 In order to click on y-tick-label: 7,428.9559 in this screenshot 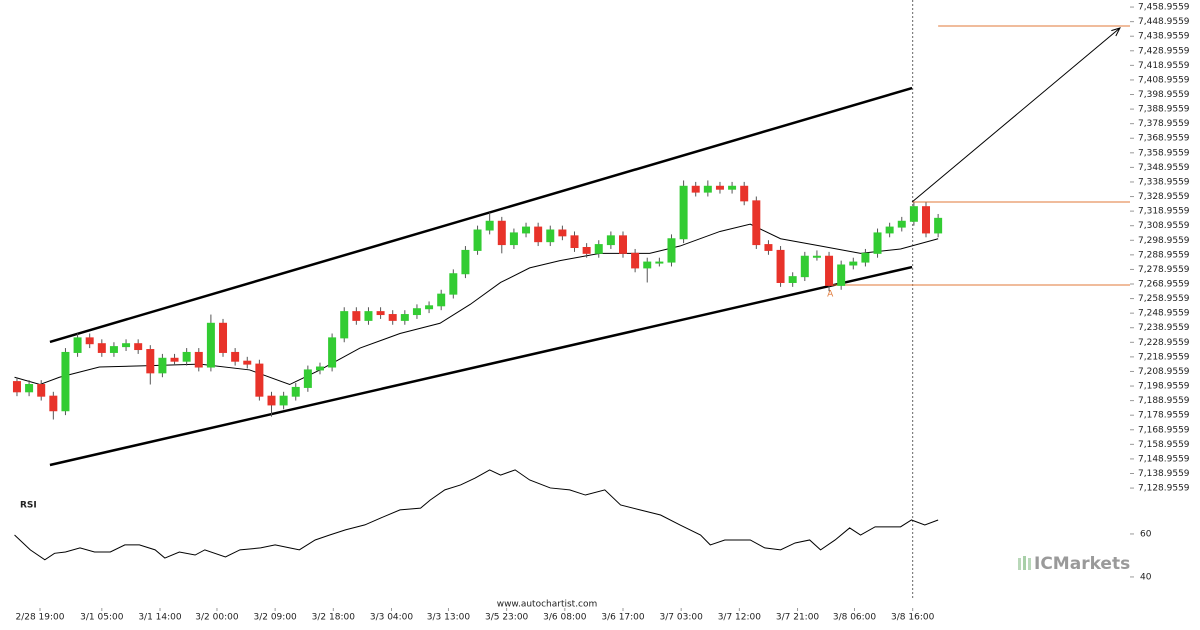, I will do `click(1164, 51)`.